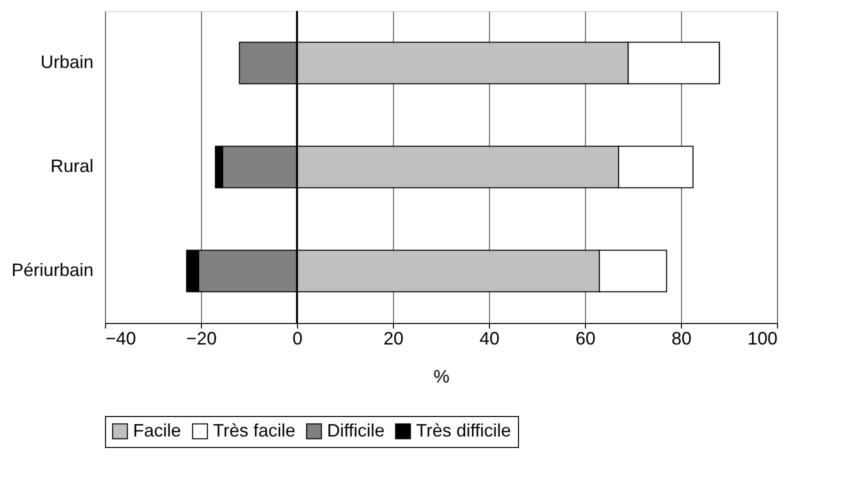 This screenshot has height=501, width=856. I want to click on x-tick-label: −40, so click(121, 338).